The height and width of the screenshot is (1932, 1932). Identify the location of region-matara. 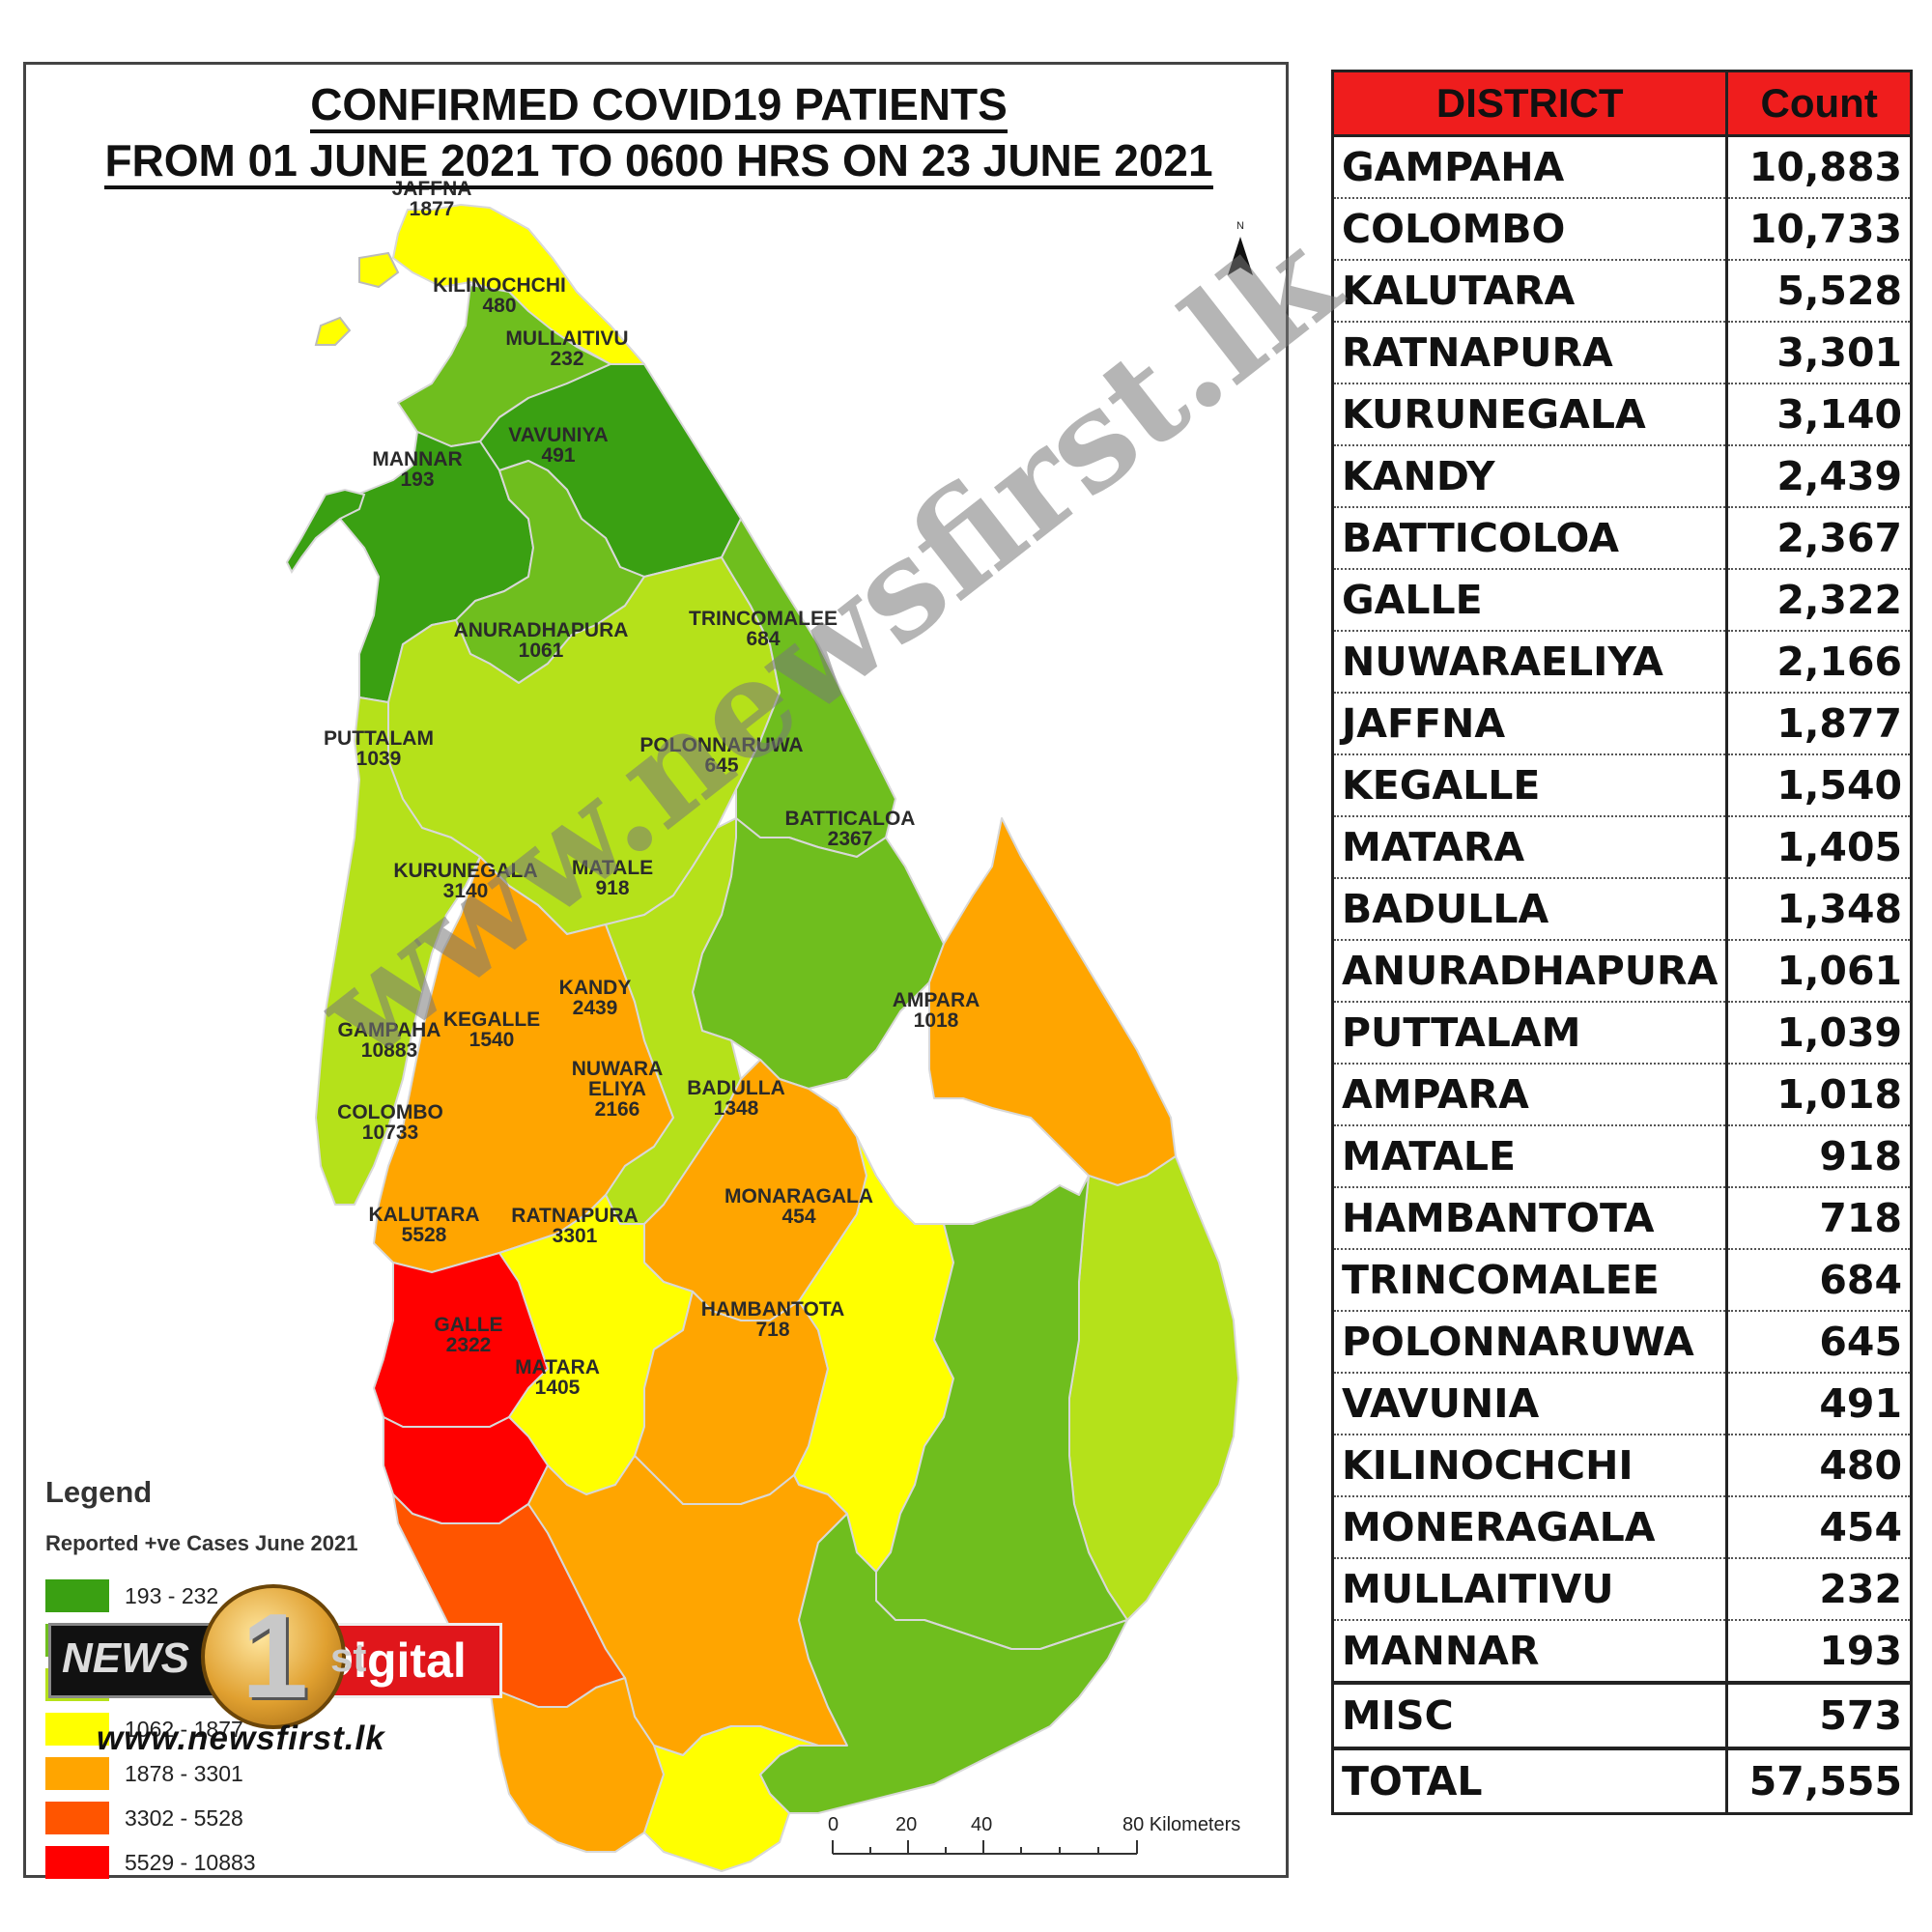
(731, 1798).